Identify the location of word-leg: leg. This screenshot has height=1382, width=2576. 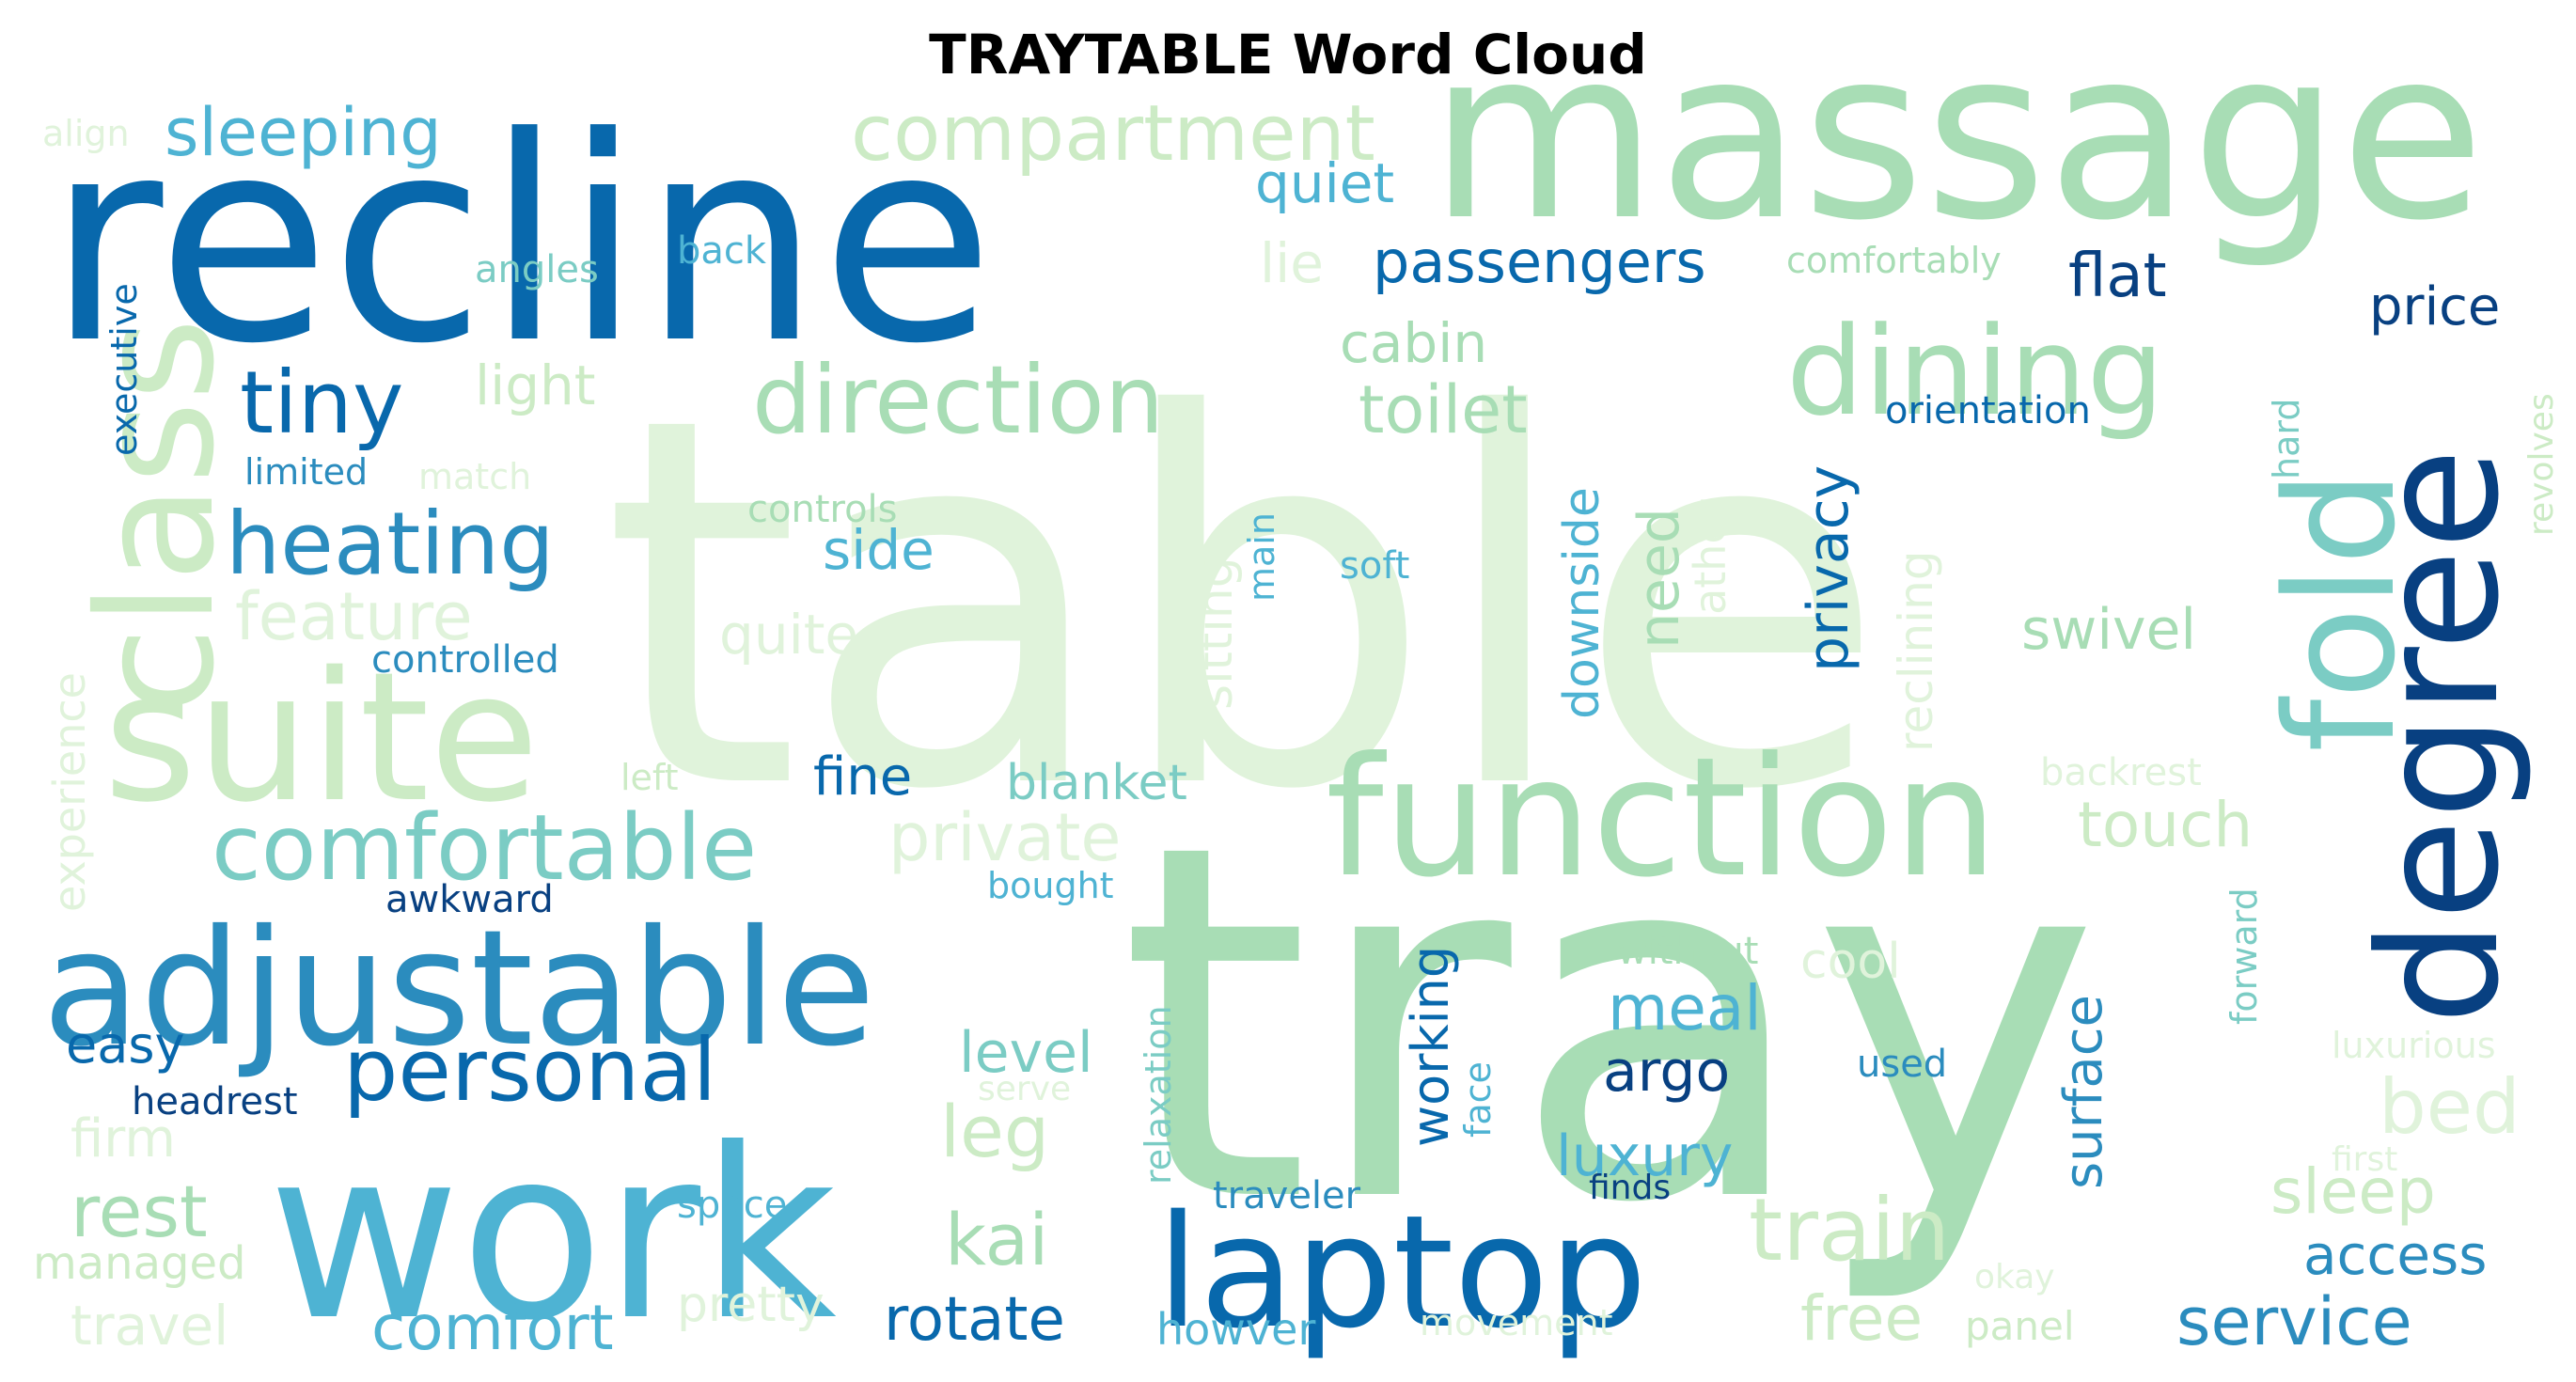
(994, 1131).